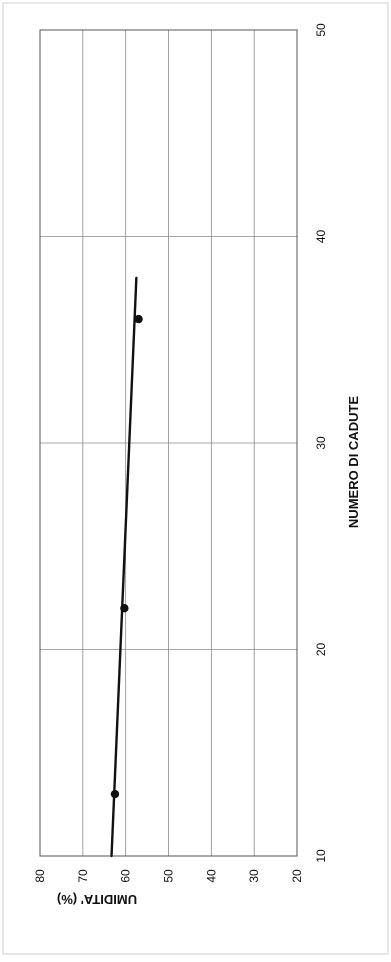  I want to click on x-tick-label: 20, so click(321, 650).